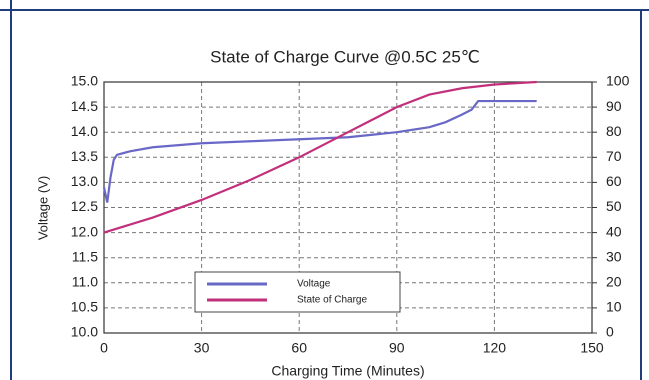  Describe the element at coordinates (332, 300) in the screenshot. I see `legend-label: State of Charge` at that location.